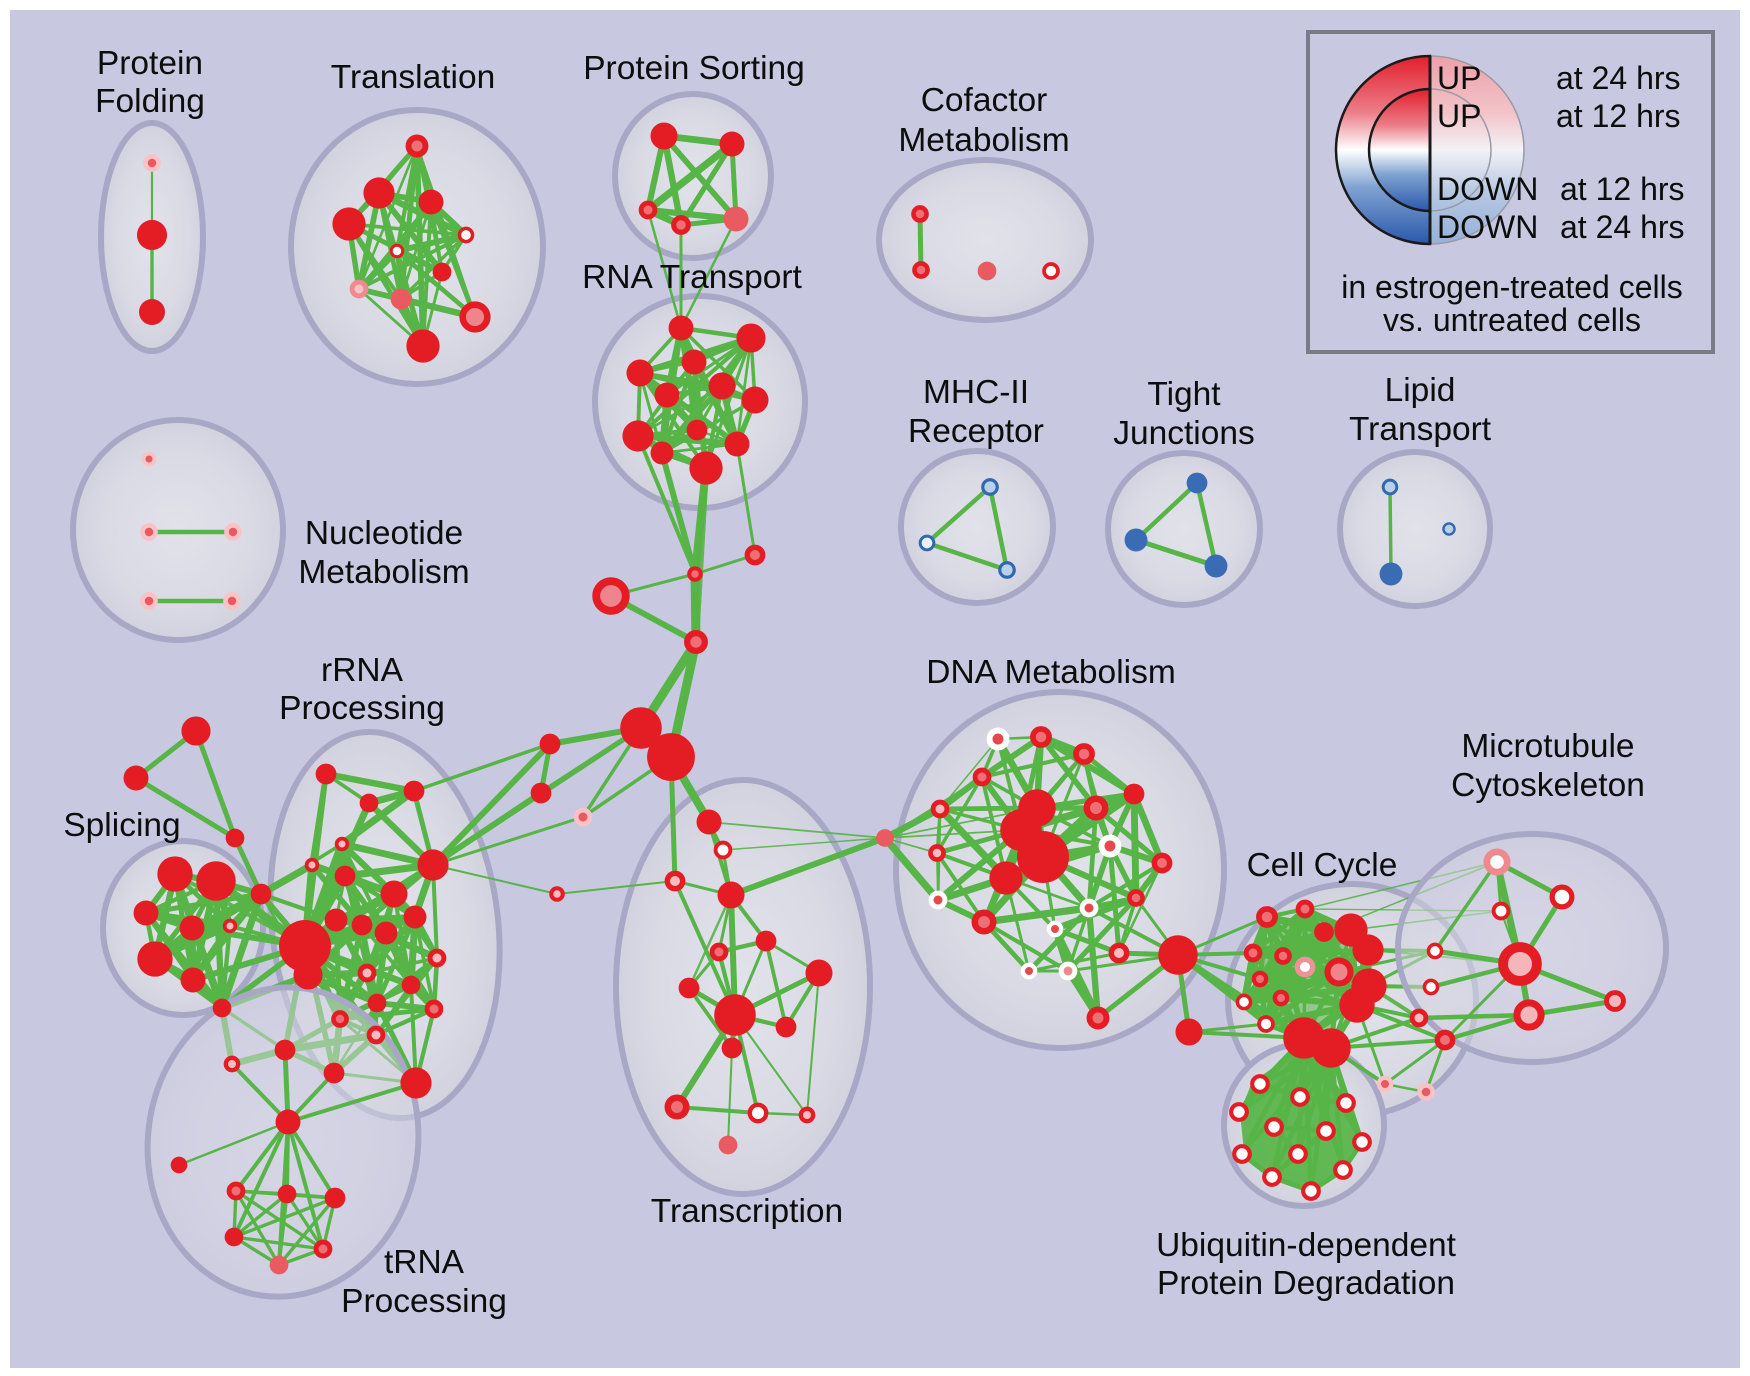 The width and height of the screenshot is (1750, 1376). I want to click on svg-text: Transcription, so click(747, 1211).